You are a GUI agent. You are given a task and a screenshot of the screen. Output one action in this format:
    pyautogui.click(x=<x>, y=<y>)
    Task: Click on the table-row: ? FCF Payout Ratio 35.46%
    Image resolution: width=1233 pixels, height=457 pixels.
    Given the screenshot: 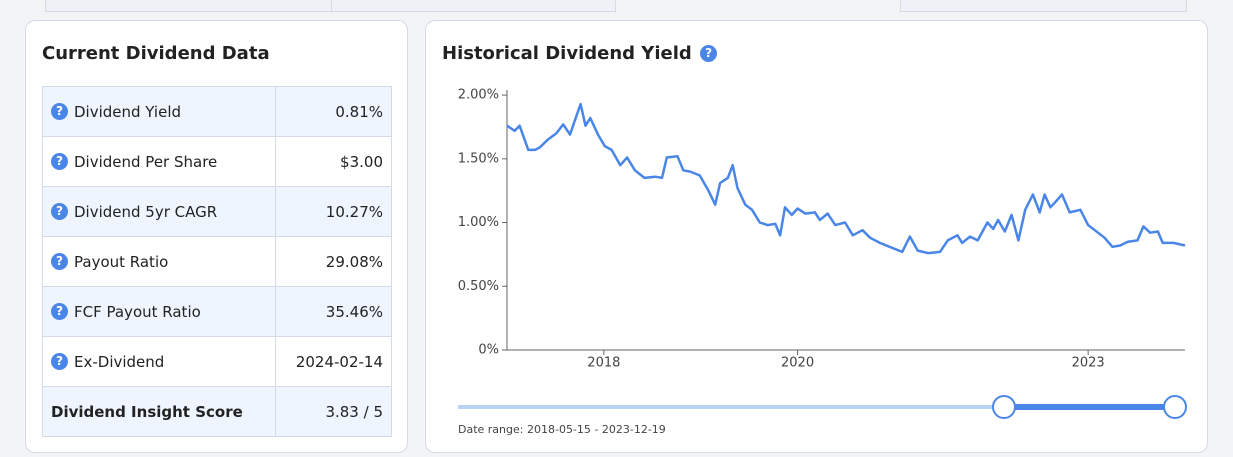 What is the action you would take?
    pyautogui.click(x=217, y=311)
    